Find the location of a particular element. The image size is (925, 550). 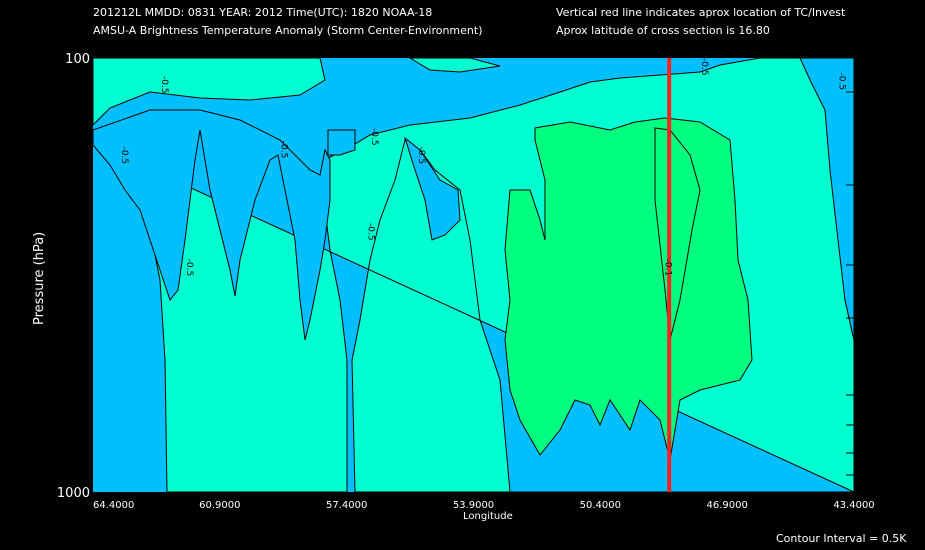

contour-fill-neg1-spike2 is located at coordinates (341, 142).